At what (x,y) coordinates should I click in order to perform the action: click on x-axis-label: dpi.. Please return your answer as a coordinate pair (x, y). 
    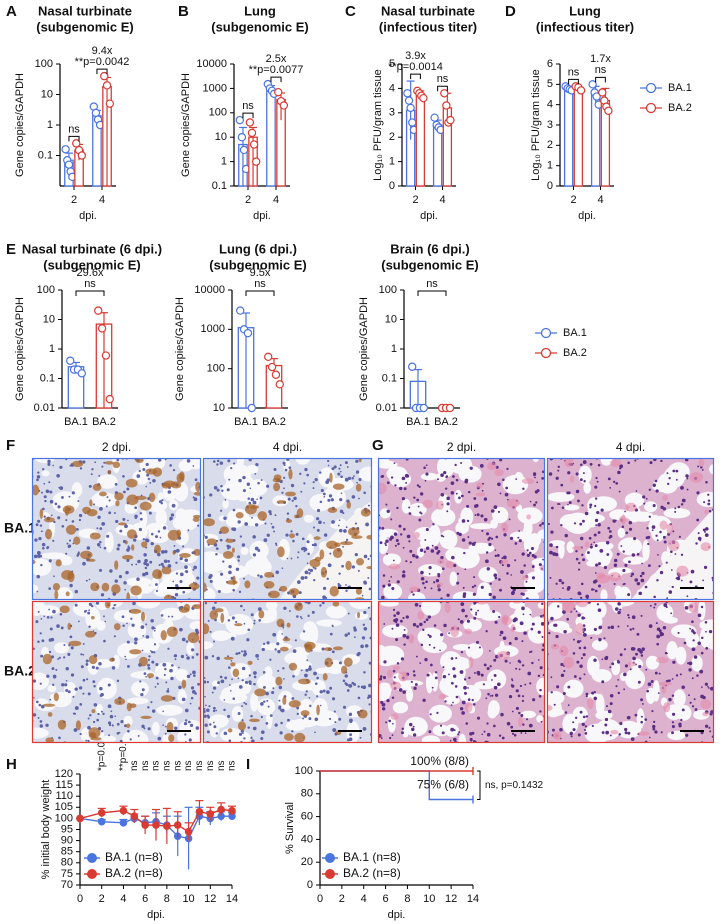
    Looking at the image, I should click on (88, 216).